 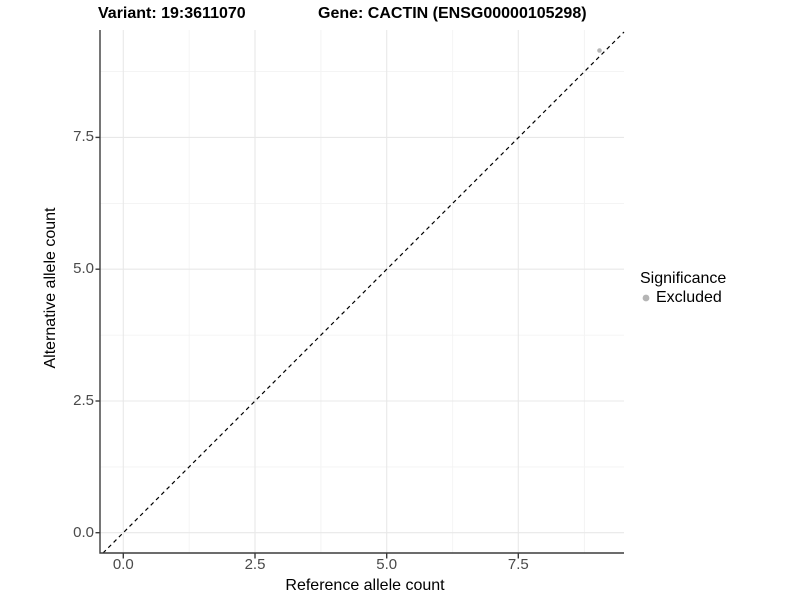 What do you see at coordinates (83, 532) in the screenshot?
I see `y-tick-label-0: 0.0` at bounding box center [83, 532].